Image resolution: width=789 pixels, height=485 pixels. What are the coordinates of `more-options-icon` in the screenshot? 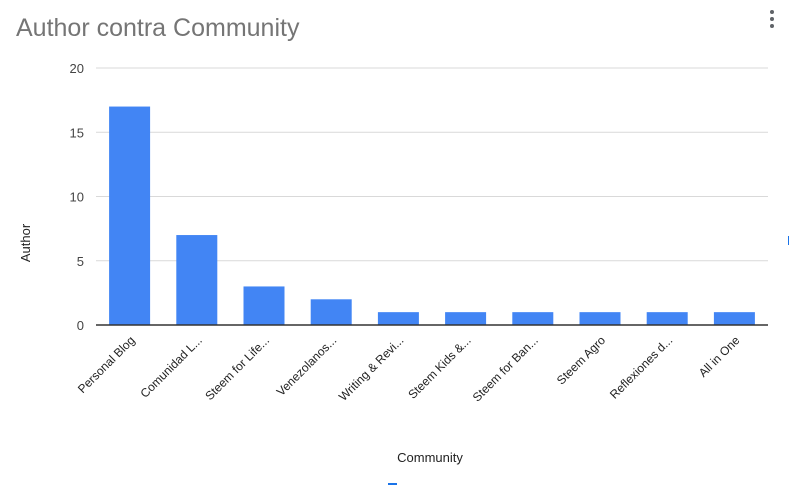 It's located at (772, 19).